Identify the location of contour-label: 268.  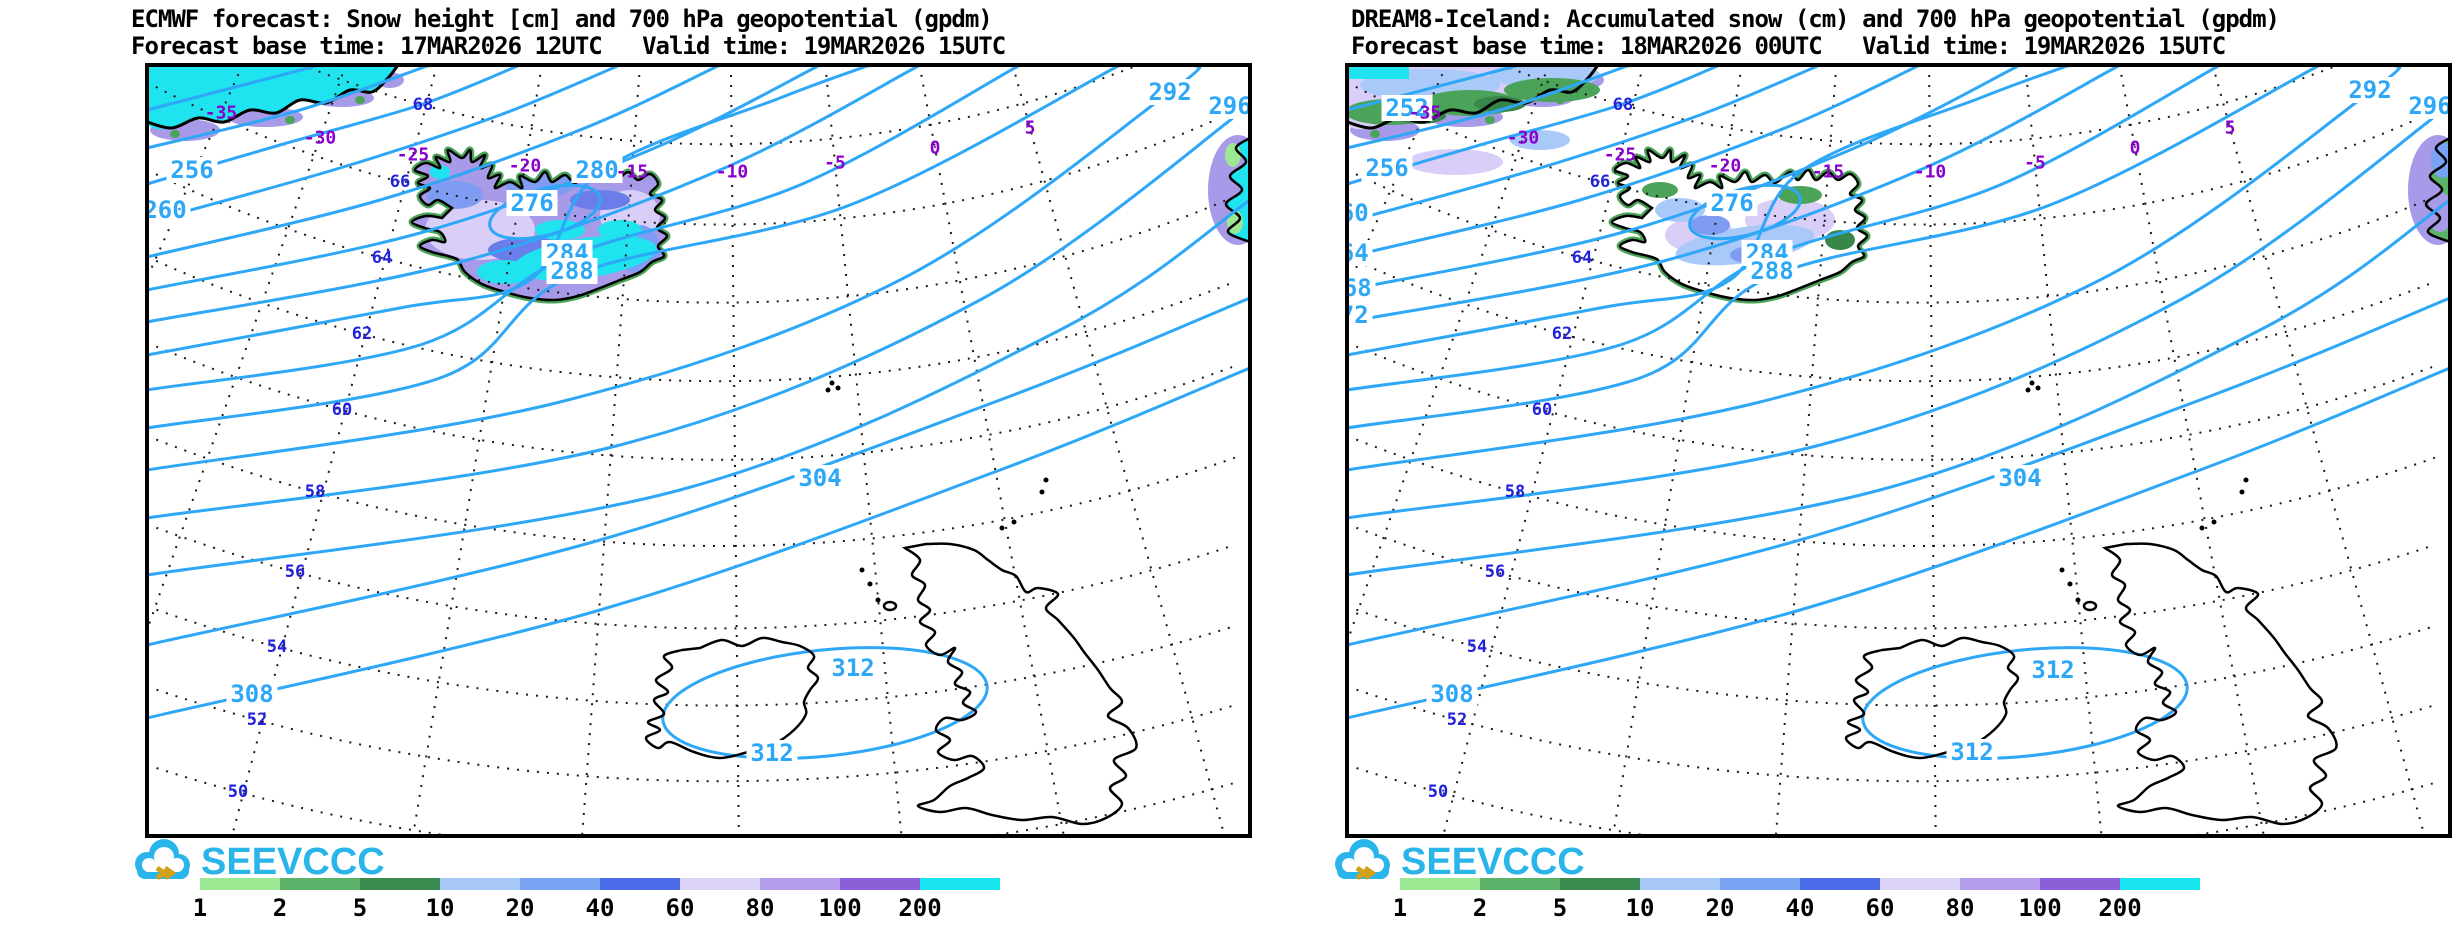
(1349, 288).